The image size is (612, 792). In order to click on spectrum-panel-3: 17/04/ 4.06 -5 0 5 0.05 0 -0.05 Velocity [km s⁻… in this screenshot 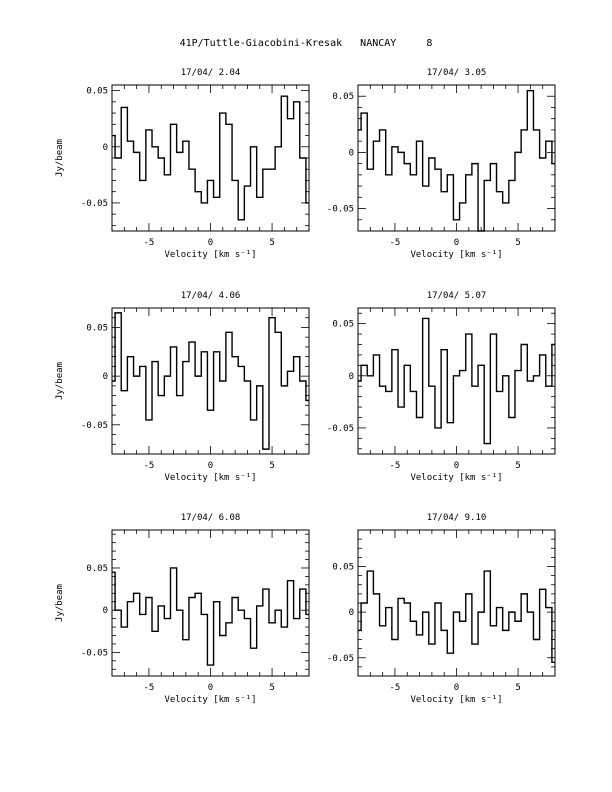, I will do `click(182, 387)`.